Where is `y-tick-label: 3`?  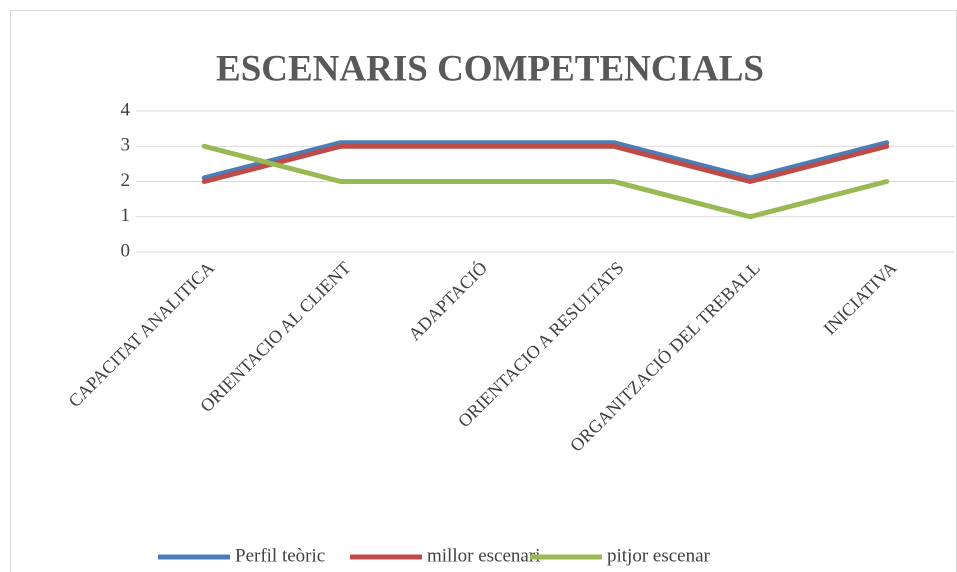
y-tick-label: 3 is located at coordinates (126, 145).